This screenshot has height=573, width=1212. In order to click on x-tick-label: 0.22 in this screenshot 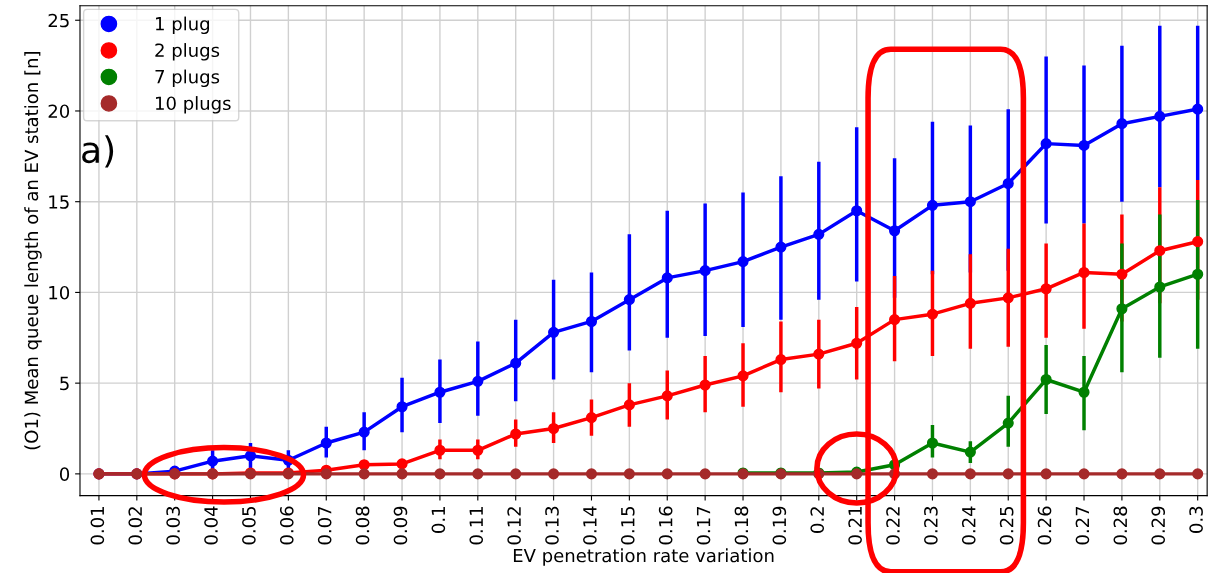, I will do `click(893, 526)`.